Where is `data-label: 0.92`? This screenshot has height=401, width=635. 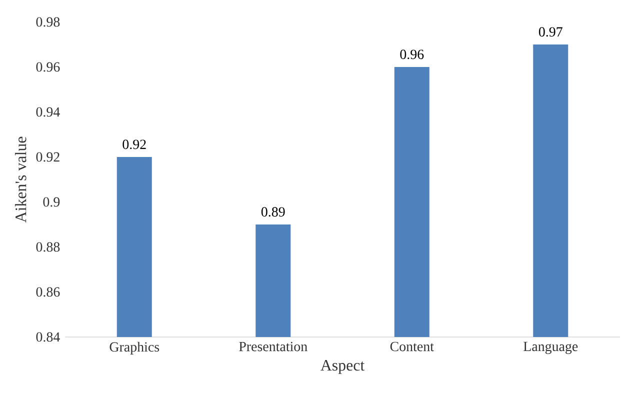 data-label: 0.92 is located at coordinates (134, 145).